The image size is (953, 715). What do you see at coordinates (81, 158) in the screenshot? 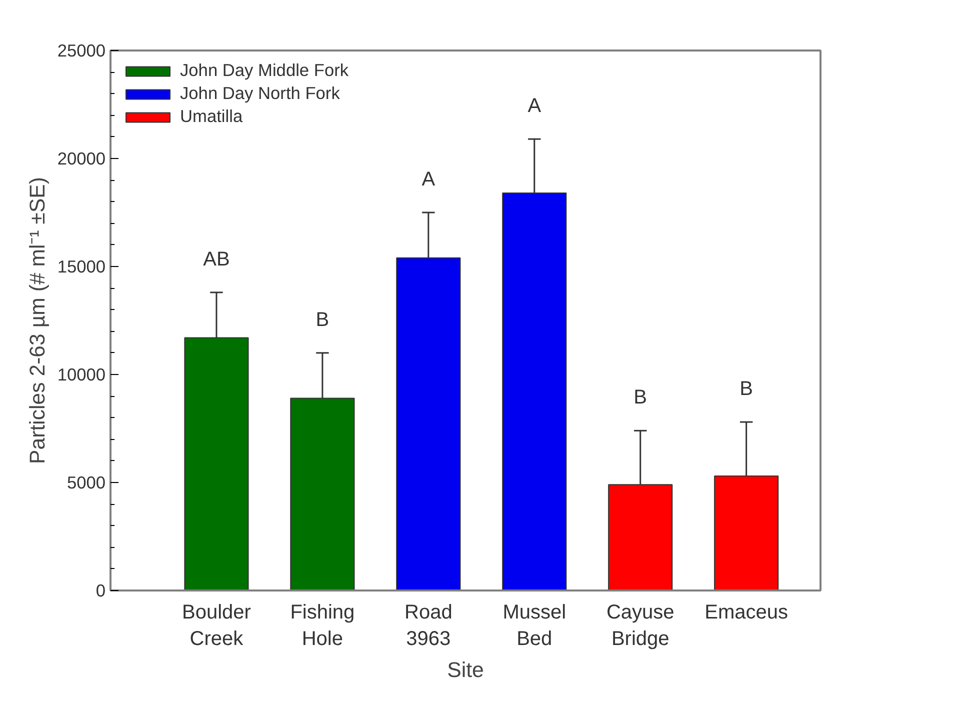
I see `y-tick-label: 20000` at bounding box center [81, 158].